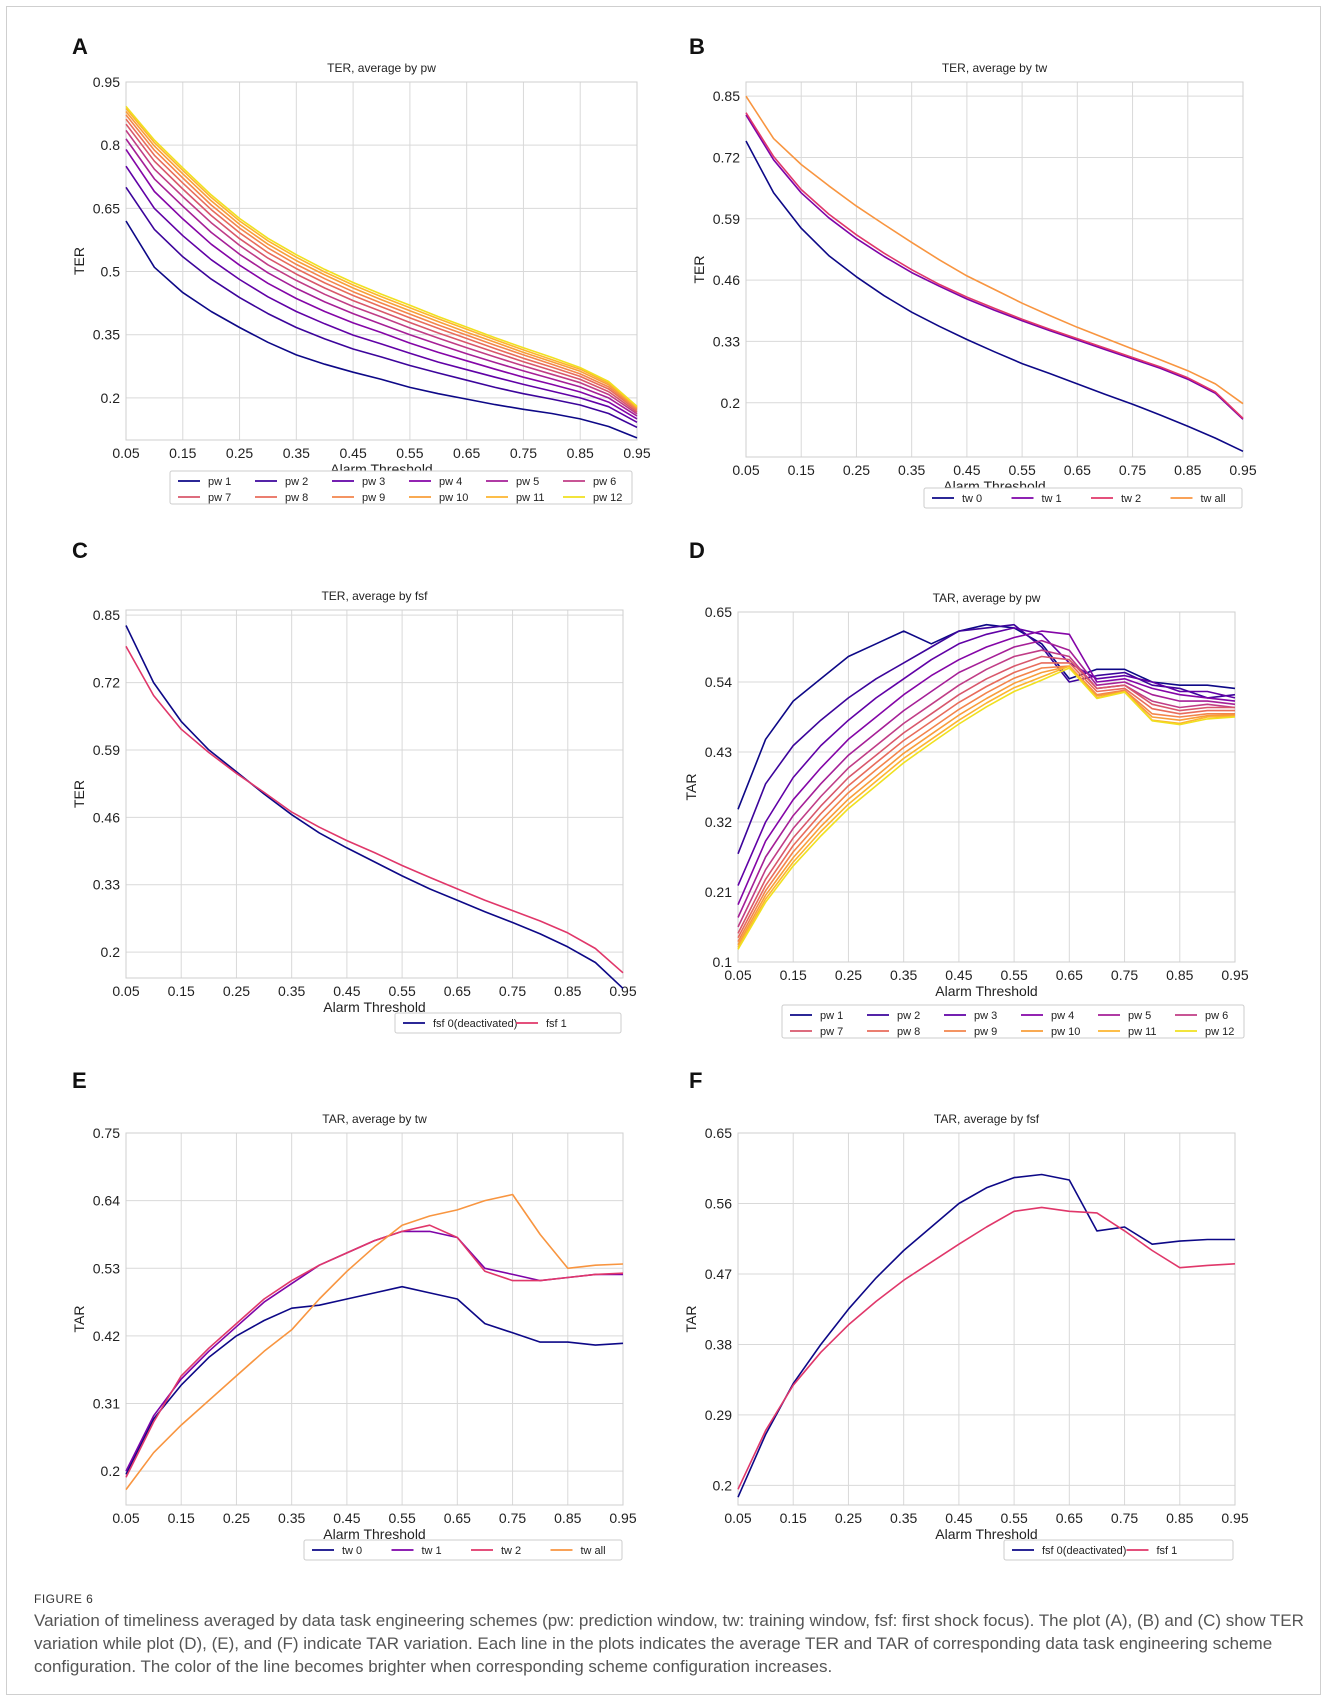 The width and height of the screenshot is (1327, 1701). Describe the element at coordinates (1084, 1551) in the screenshot. I see `legend-label: fsf 0(deactivated)` at that location.